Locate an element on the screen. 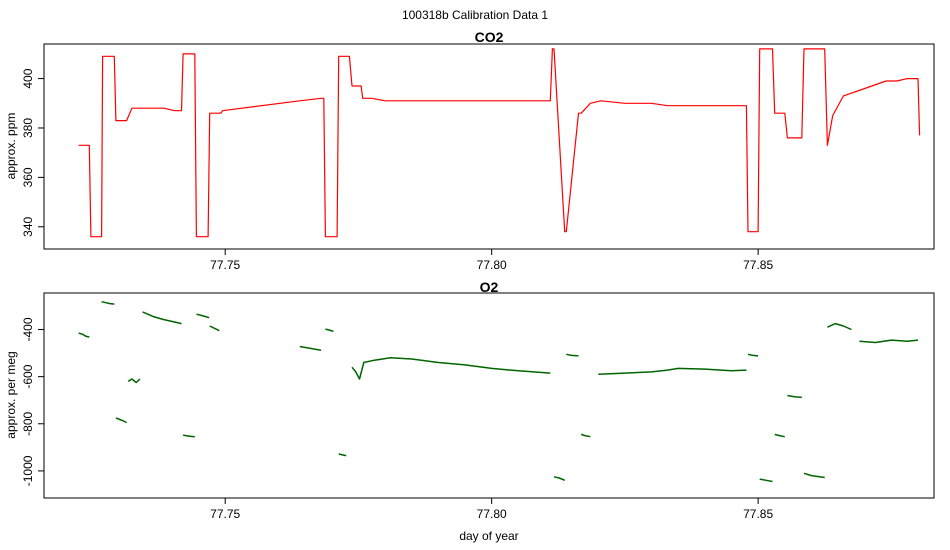 Image resolution: width=950 pixels, height=550 pixels. o2-y-tick-label: -600 is located at coordinates (28, 376).